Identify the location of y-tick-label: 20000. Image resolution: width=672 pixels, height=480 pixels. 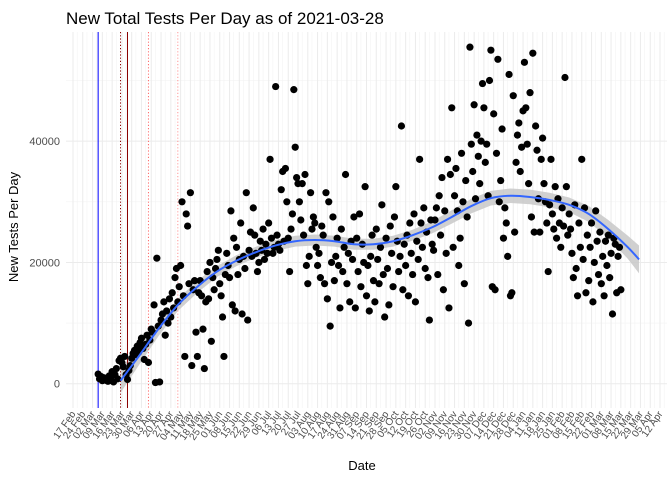
(44, 263).